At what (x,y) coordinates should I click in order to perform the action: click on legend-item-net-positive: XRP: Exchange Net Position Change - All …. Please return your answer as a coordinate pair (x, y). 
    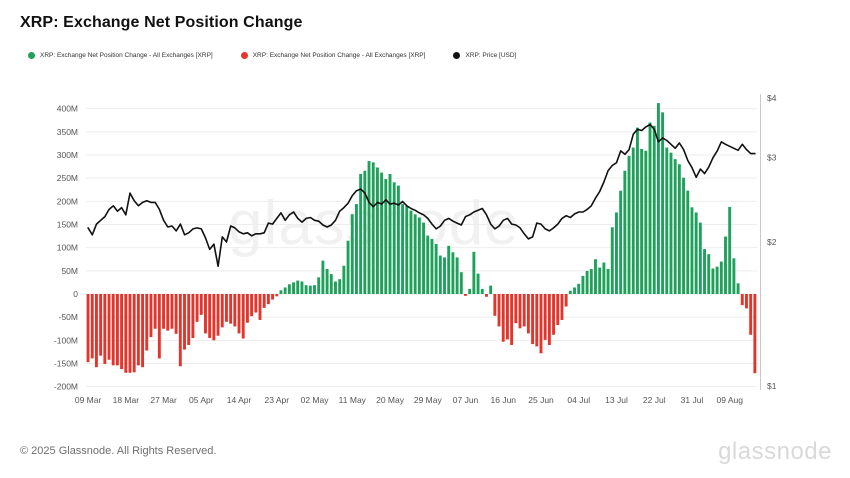
    Looking at the image, I should click on (120, 55).